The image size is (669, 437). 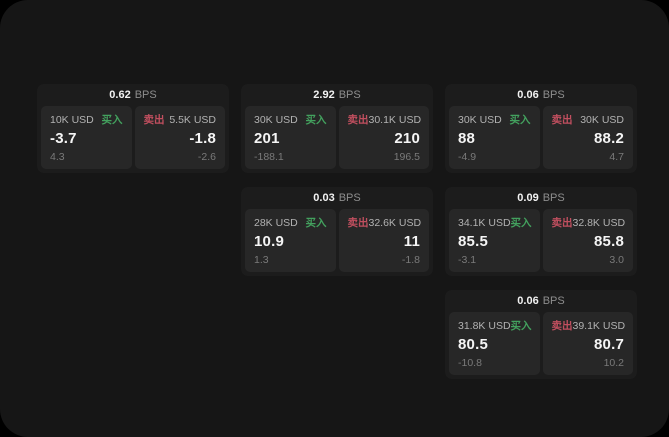 What do you see at coordinates (324, 95) in the screenshot?
I see `bps-value: 2.92` at bounding box center [324, 95].